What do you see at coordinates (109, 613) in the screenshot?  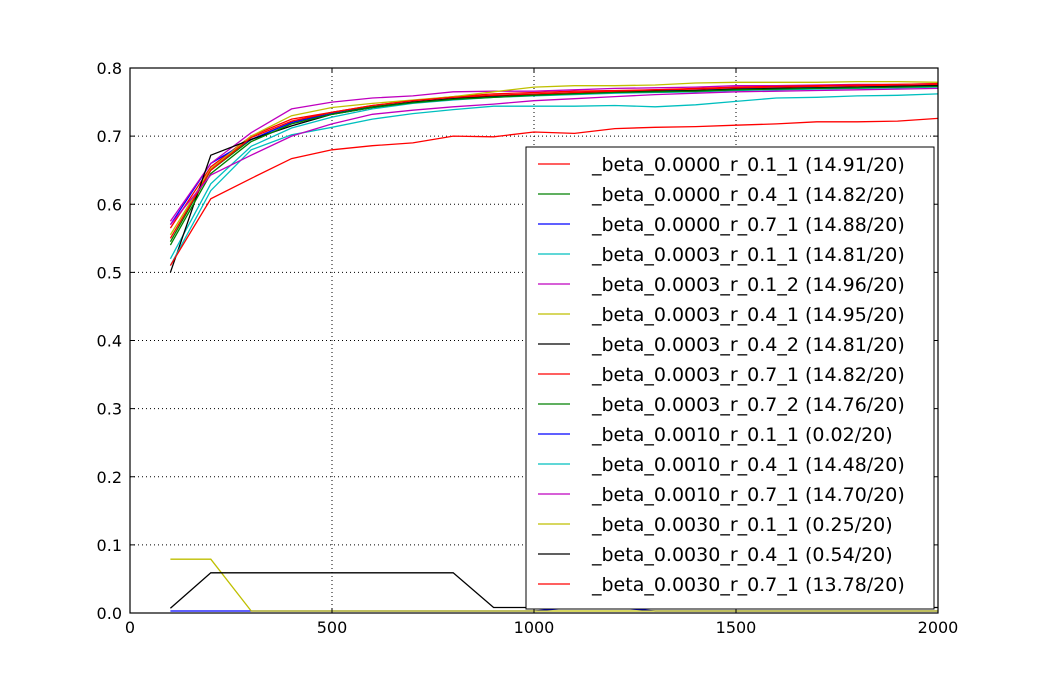 I see `y-tick-label: 0.0` at bounding box center [109, 613].